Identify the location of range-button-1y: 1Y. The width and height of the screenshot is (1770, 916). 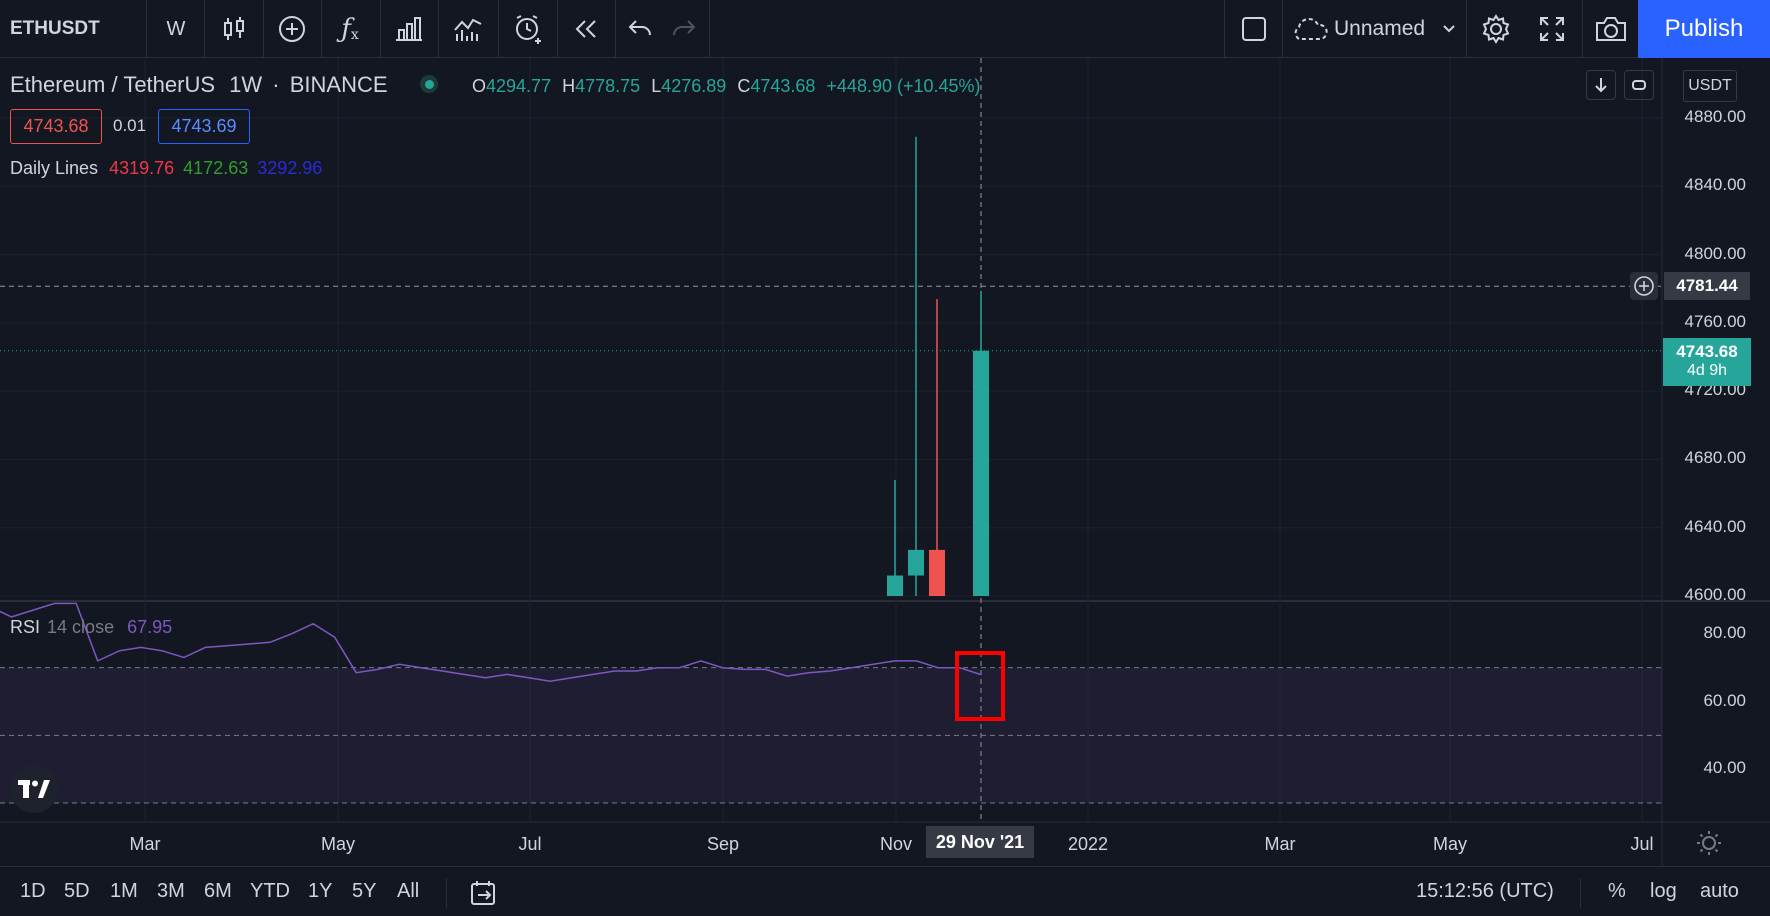
(320, 891).